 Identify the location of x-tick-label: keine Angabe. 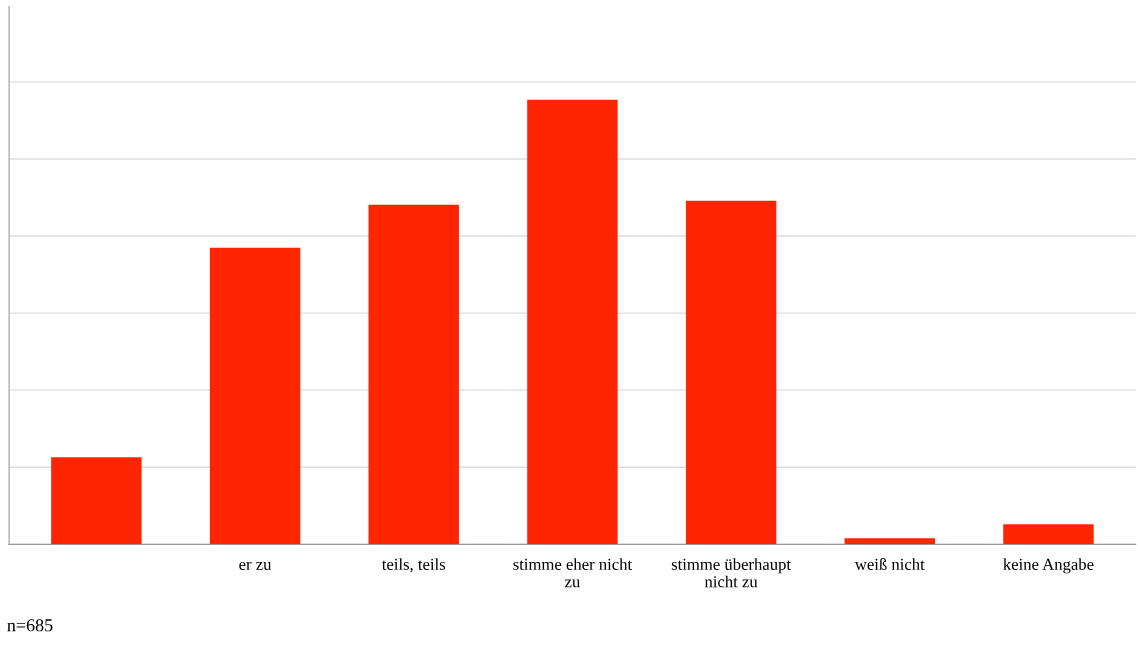
(1048, 566).